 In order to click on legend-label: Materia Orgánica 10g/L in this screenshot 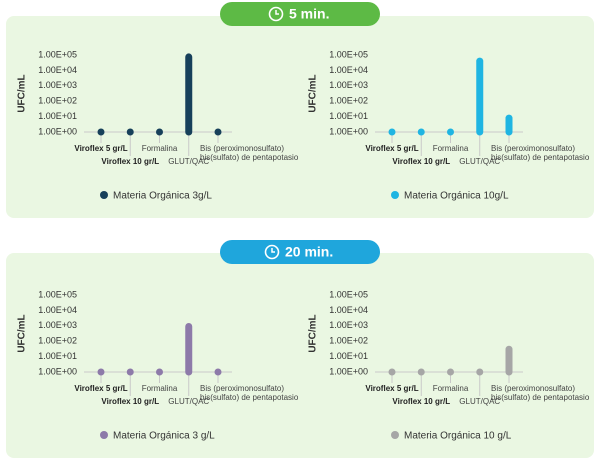, I will do `click(456, 196)`.